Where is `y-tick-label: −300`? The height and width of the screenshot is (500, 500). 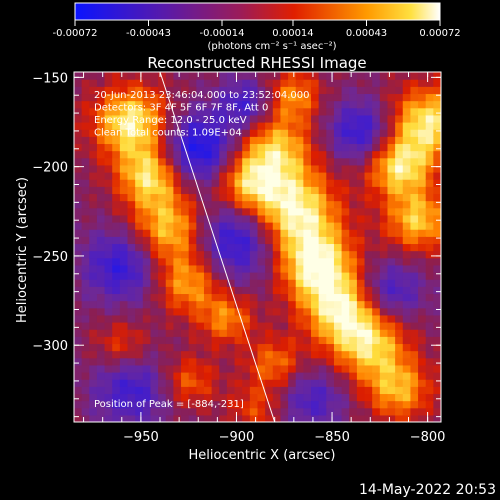
y-tick-label: −300 is located at coordinates (50, 346).